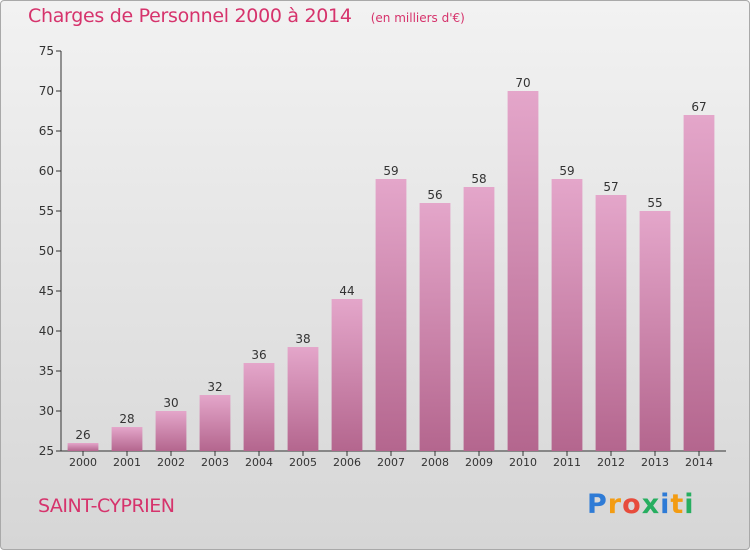 The width and height of the screenshot is (750, 550). What do you see at coordinates (46, 171) in the screenshot?
I see `y-tick-label: 60` at bounding box center [46, 171].